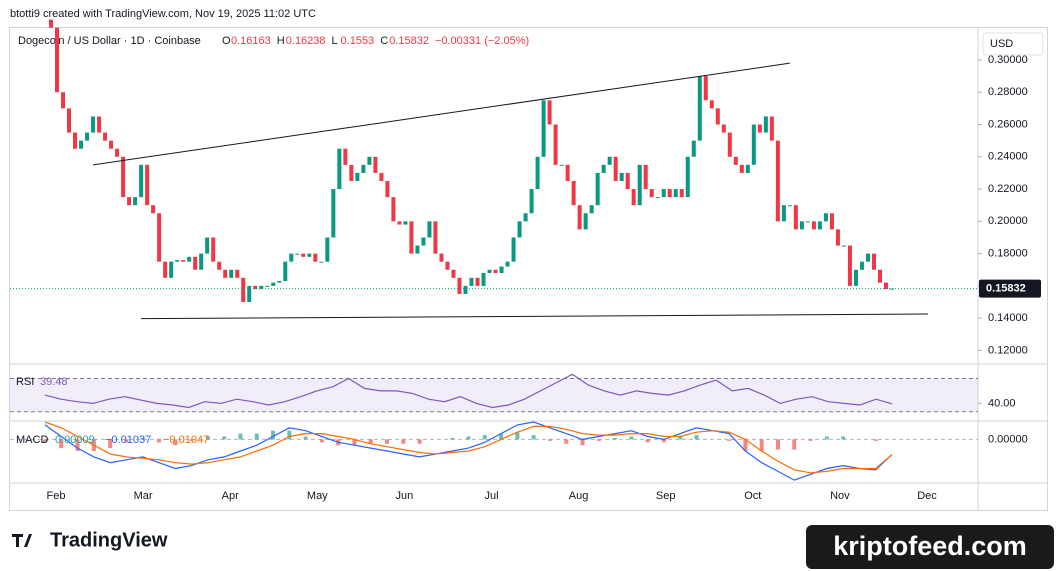  What do you see at coordinates (1006, 289) in the screenshot?
I see `price-label: 0.15832` at bounding box center [1006, 289].